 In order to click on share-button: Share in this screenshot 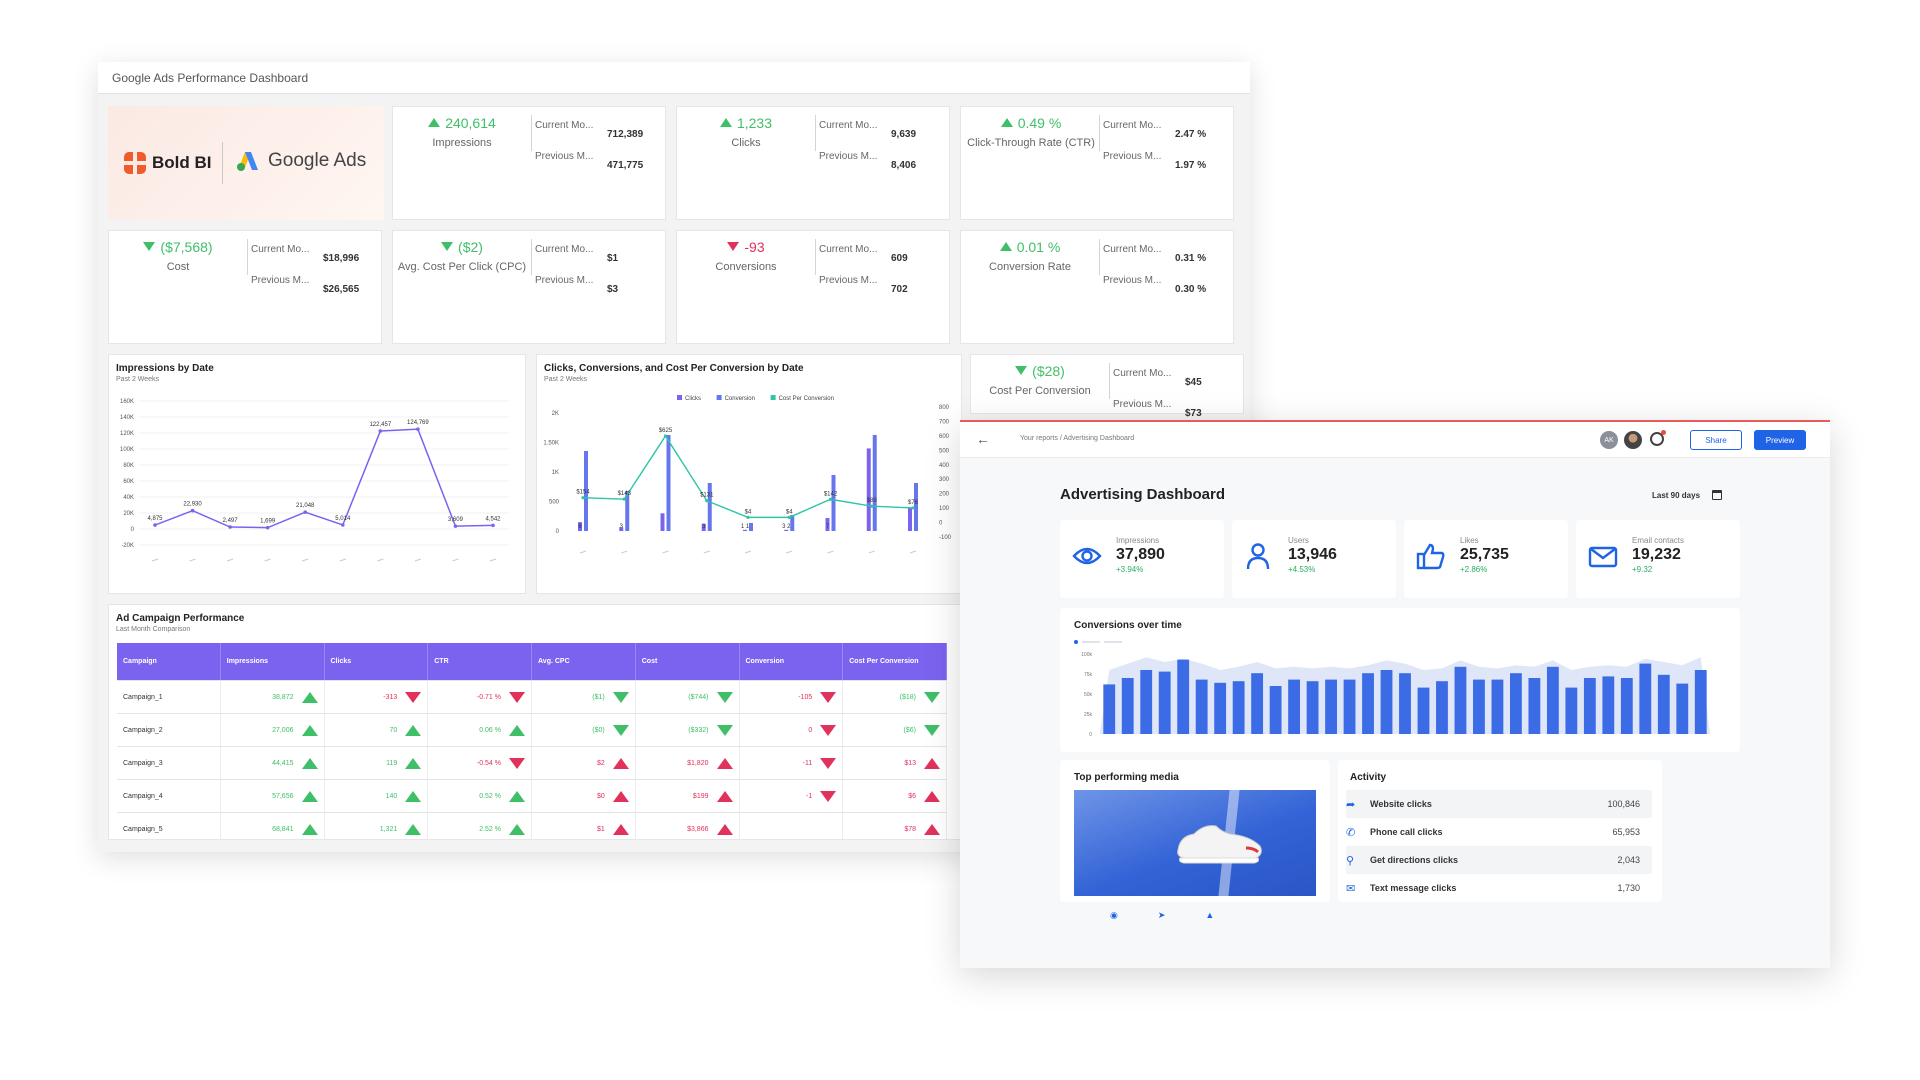, I will do `click(1716, 440)`.